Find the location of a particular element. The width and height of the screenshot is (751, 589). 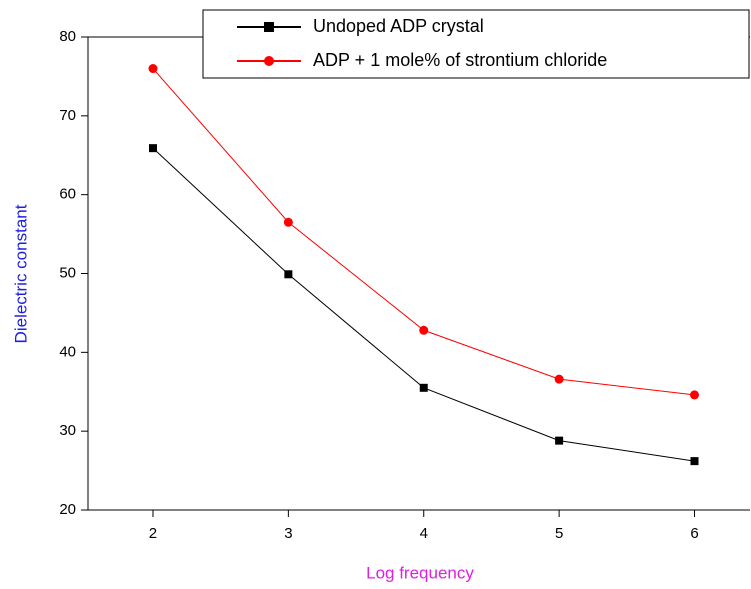

legend-label: Undoped ADP crystal is located at coordinates (398, 26).